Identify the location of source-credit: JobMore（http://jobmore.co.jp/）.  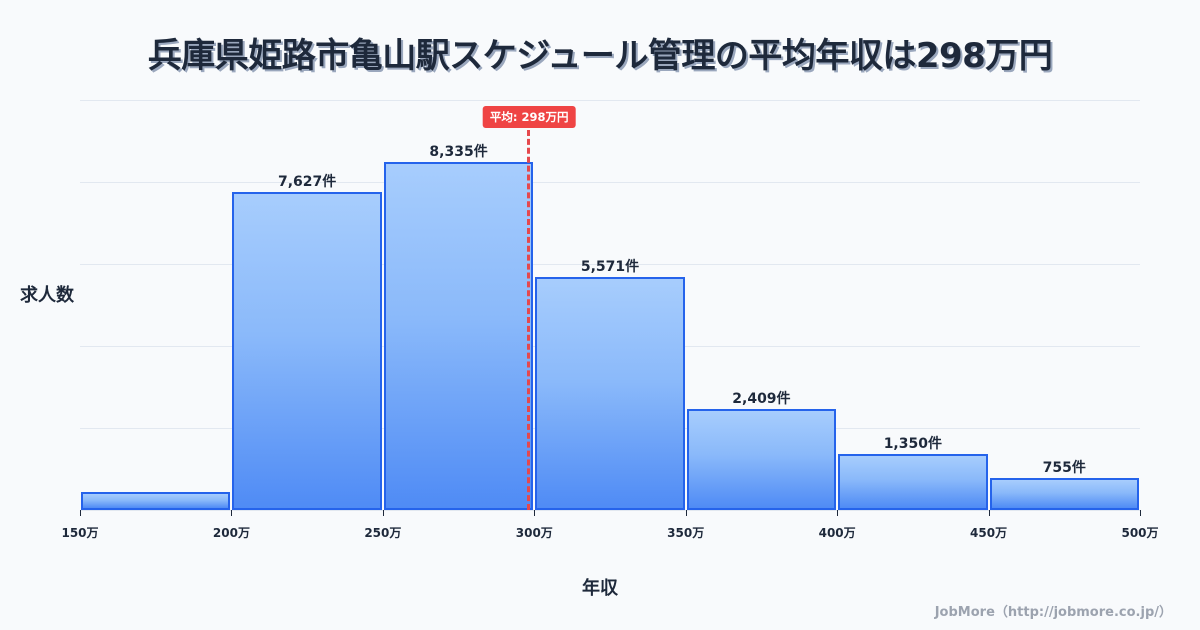
(1053, 612).